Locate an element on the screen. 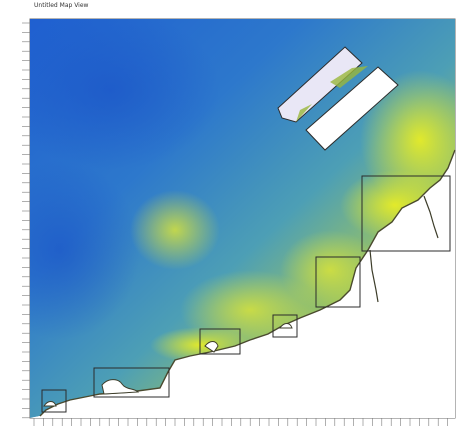 The width and height of the screenshot is (459, 434). harbour-features is located at coordinates (168, 365).